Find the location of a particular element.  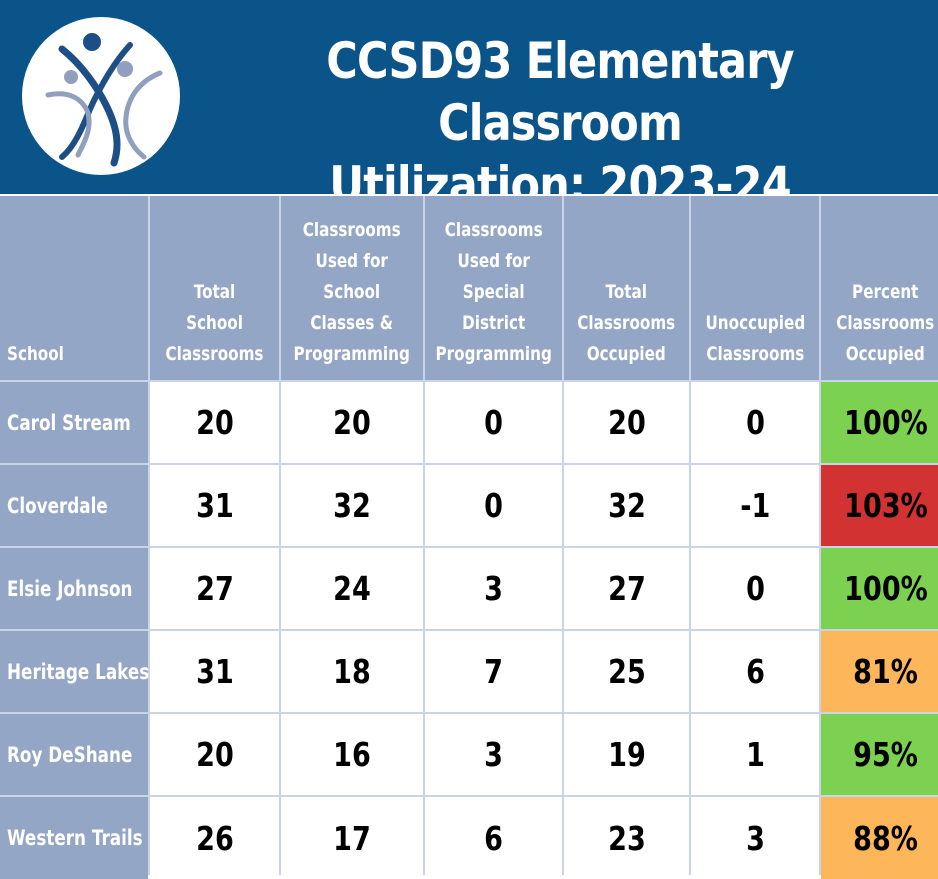

school-name: Cloverdale is located at coordinates (57, 505).